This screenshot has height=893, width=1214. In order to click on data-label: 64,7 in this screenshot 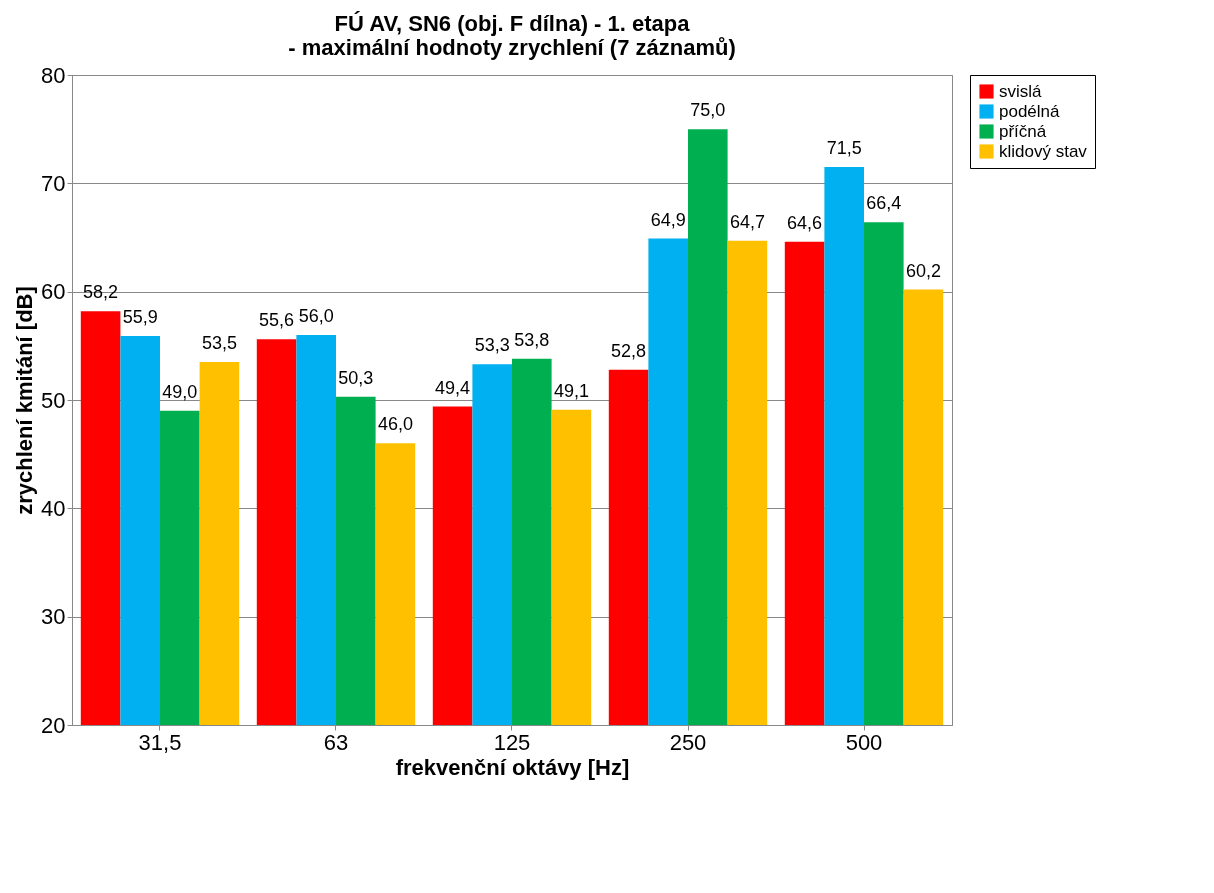, I will do `click(747, 221)`.